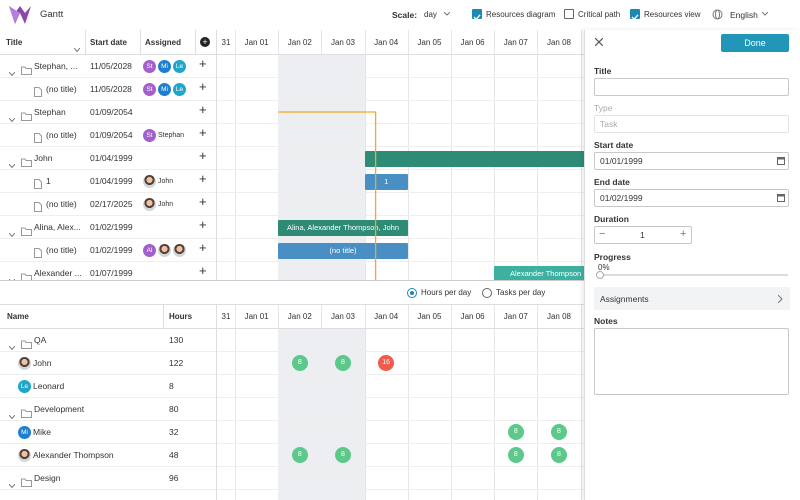 This screenshot has width=800, height=500. What do you see at coordinates (472, 316) in the screenshot?
I see `date-header: Jan 06` at bounding box center [472, 316].